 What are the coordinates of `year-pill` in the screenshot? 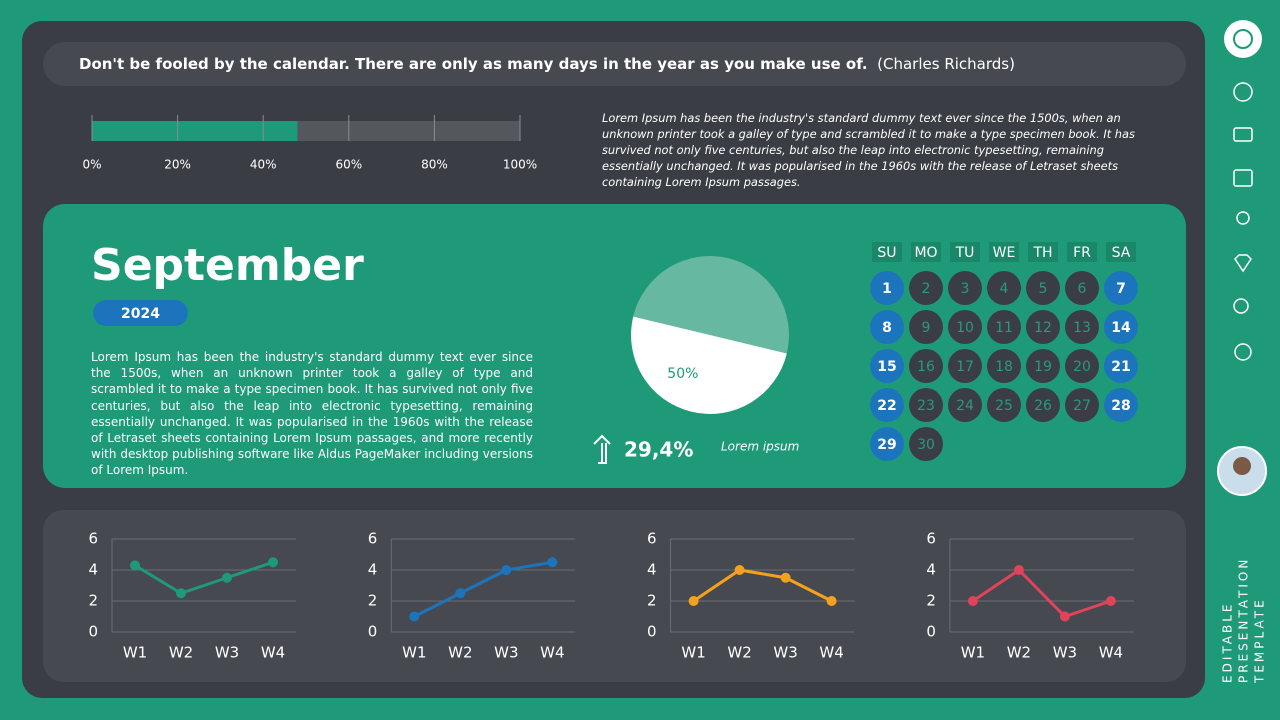 It's located at (140, 313).